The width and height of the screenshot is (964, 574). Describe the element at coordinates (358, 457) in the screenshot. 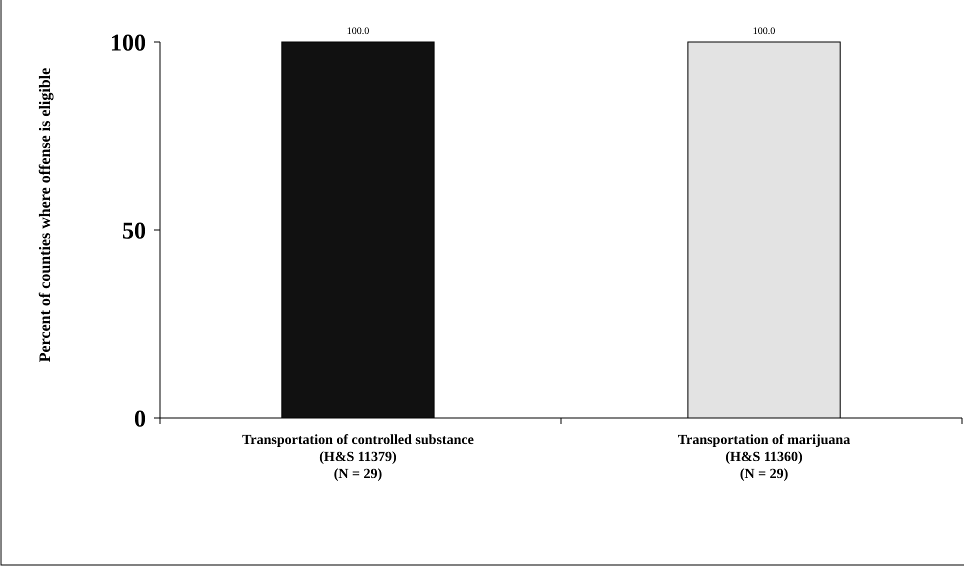

I see `x-tick-label: Transportation of controlled substance (H&S 11379) (N = 29)` at that location.